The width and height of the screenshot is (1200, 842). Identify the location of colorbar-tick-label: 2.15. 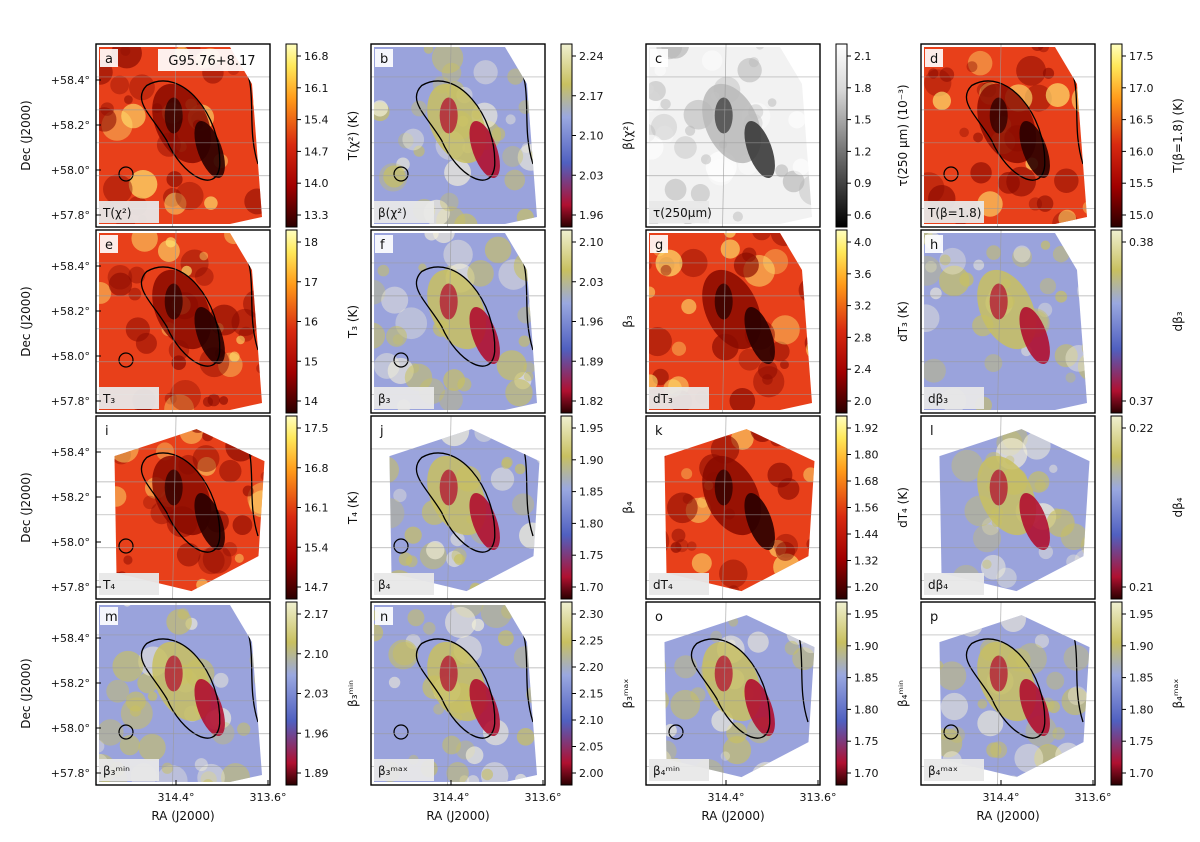
(591, 694).